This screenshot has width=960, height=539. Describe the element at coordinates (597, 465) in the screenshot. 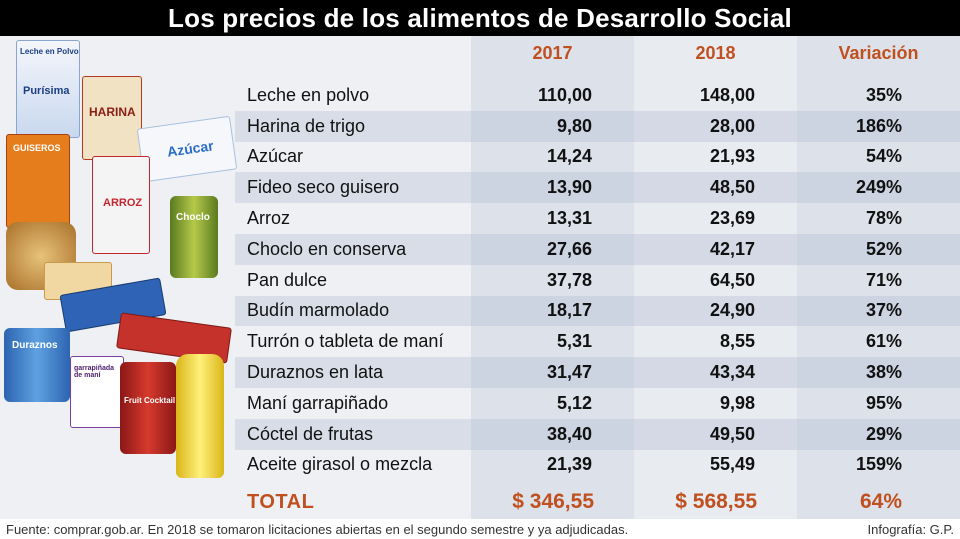

I see `table-row: Aceite girasol o mezcla 21,39 55,49 159%` at that location.